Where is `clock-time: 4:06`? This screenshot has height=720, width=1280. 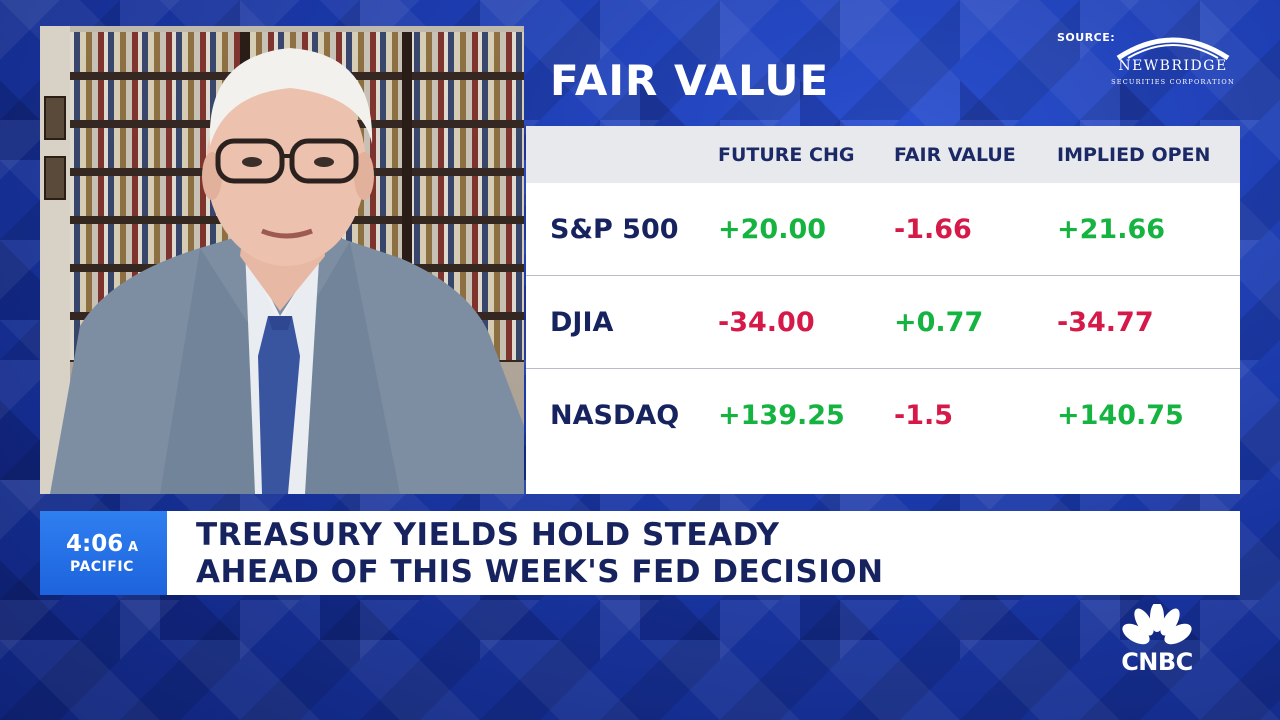 clock-time: 4:06 is located at coordinates (95, 544).